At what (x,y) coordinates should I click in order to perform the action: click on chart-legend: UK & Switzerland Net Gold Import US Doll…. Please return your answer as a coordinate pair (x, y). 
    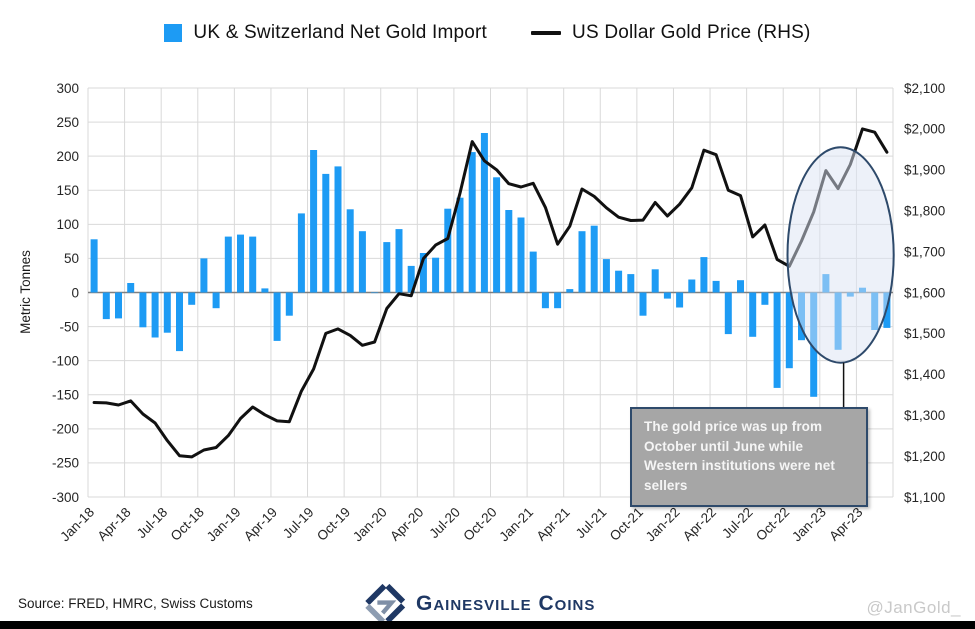
    Looking at the image, I should click on (487, 33).